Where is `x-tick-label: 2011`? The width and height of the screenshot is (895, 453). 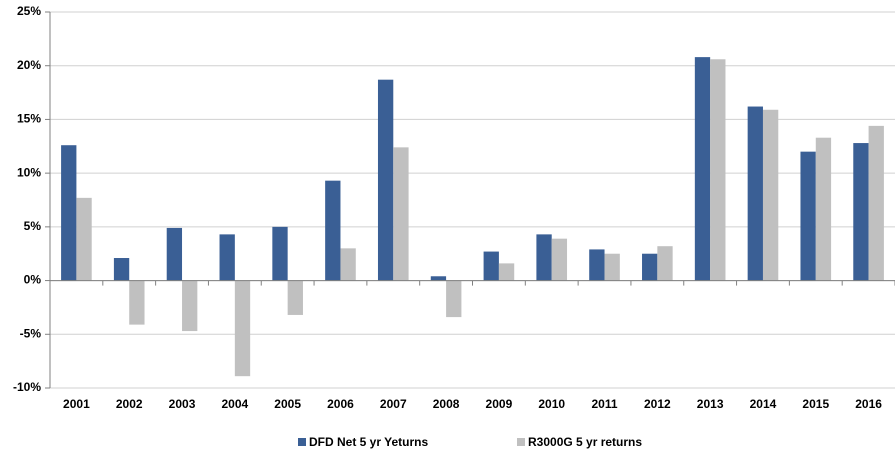 x-tick-label: 2011 is located at coordinates (605, 404).